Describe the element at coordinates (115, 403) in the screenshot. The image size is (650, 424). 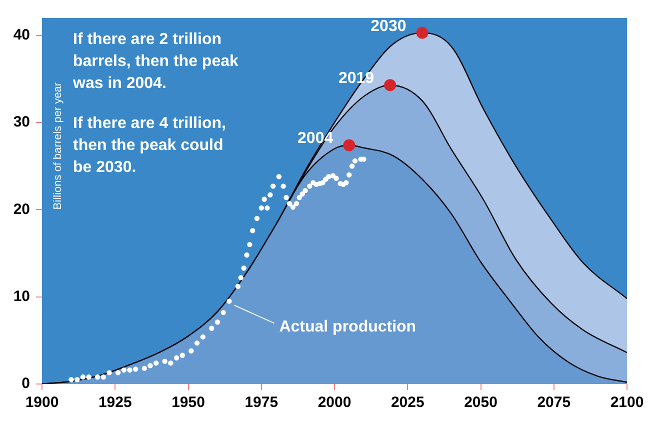
I see `x-tick-label: 1925` at that location.